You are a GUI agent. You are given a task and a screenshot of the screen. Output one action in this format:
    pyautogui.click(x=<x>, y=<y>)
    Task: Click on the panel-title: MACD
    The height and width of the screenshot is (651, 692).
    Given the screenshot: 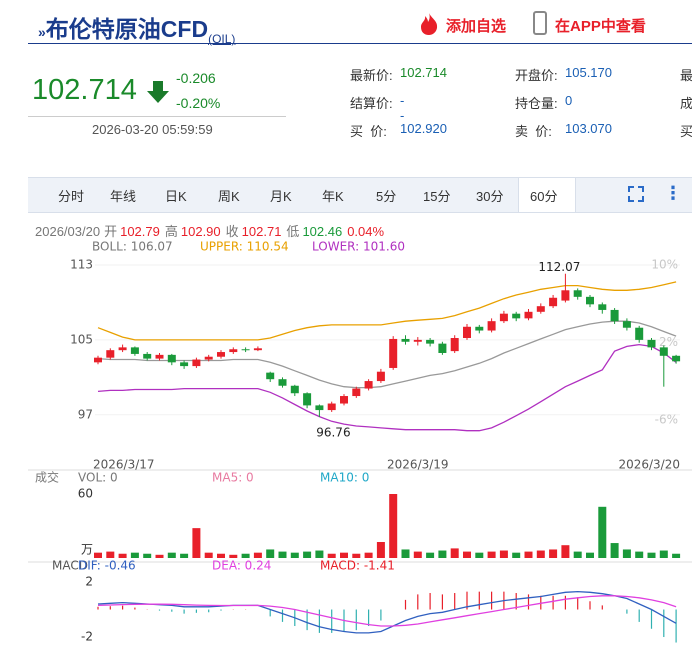 What is the action you would take?
    pyautogui.click(x=70, y=566)
    